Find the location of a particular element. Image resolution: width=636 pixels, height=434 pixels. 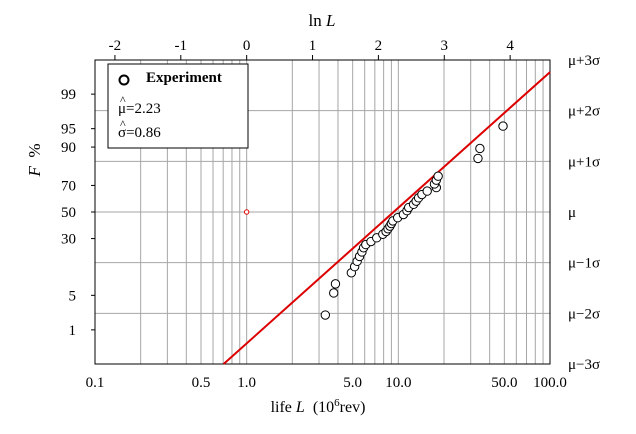

legend-marker-icon is located at coordinates (124, 80).